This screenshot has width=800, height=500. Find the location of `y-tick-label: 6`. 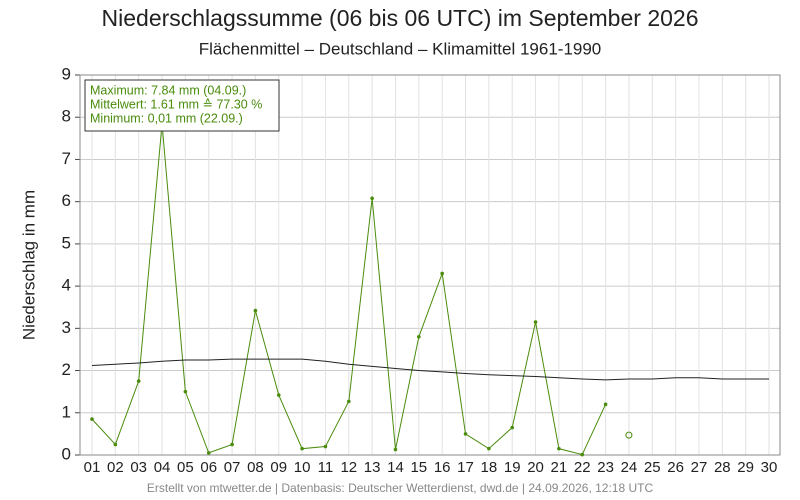

y-tick-label: 6 is located at coordinates (66, 200).